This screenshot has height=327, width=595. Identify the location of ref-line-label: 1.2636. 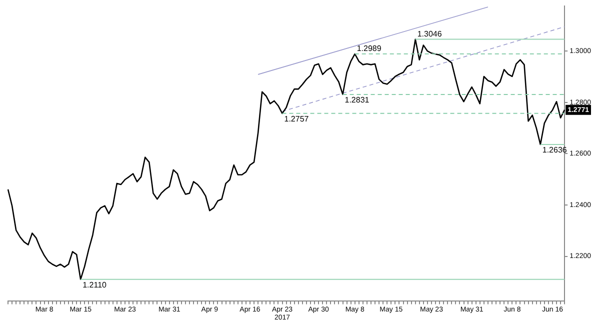
(555, 150).